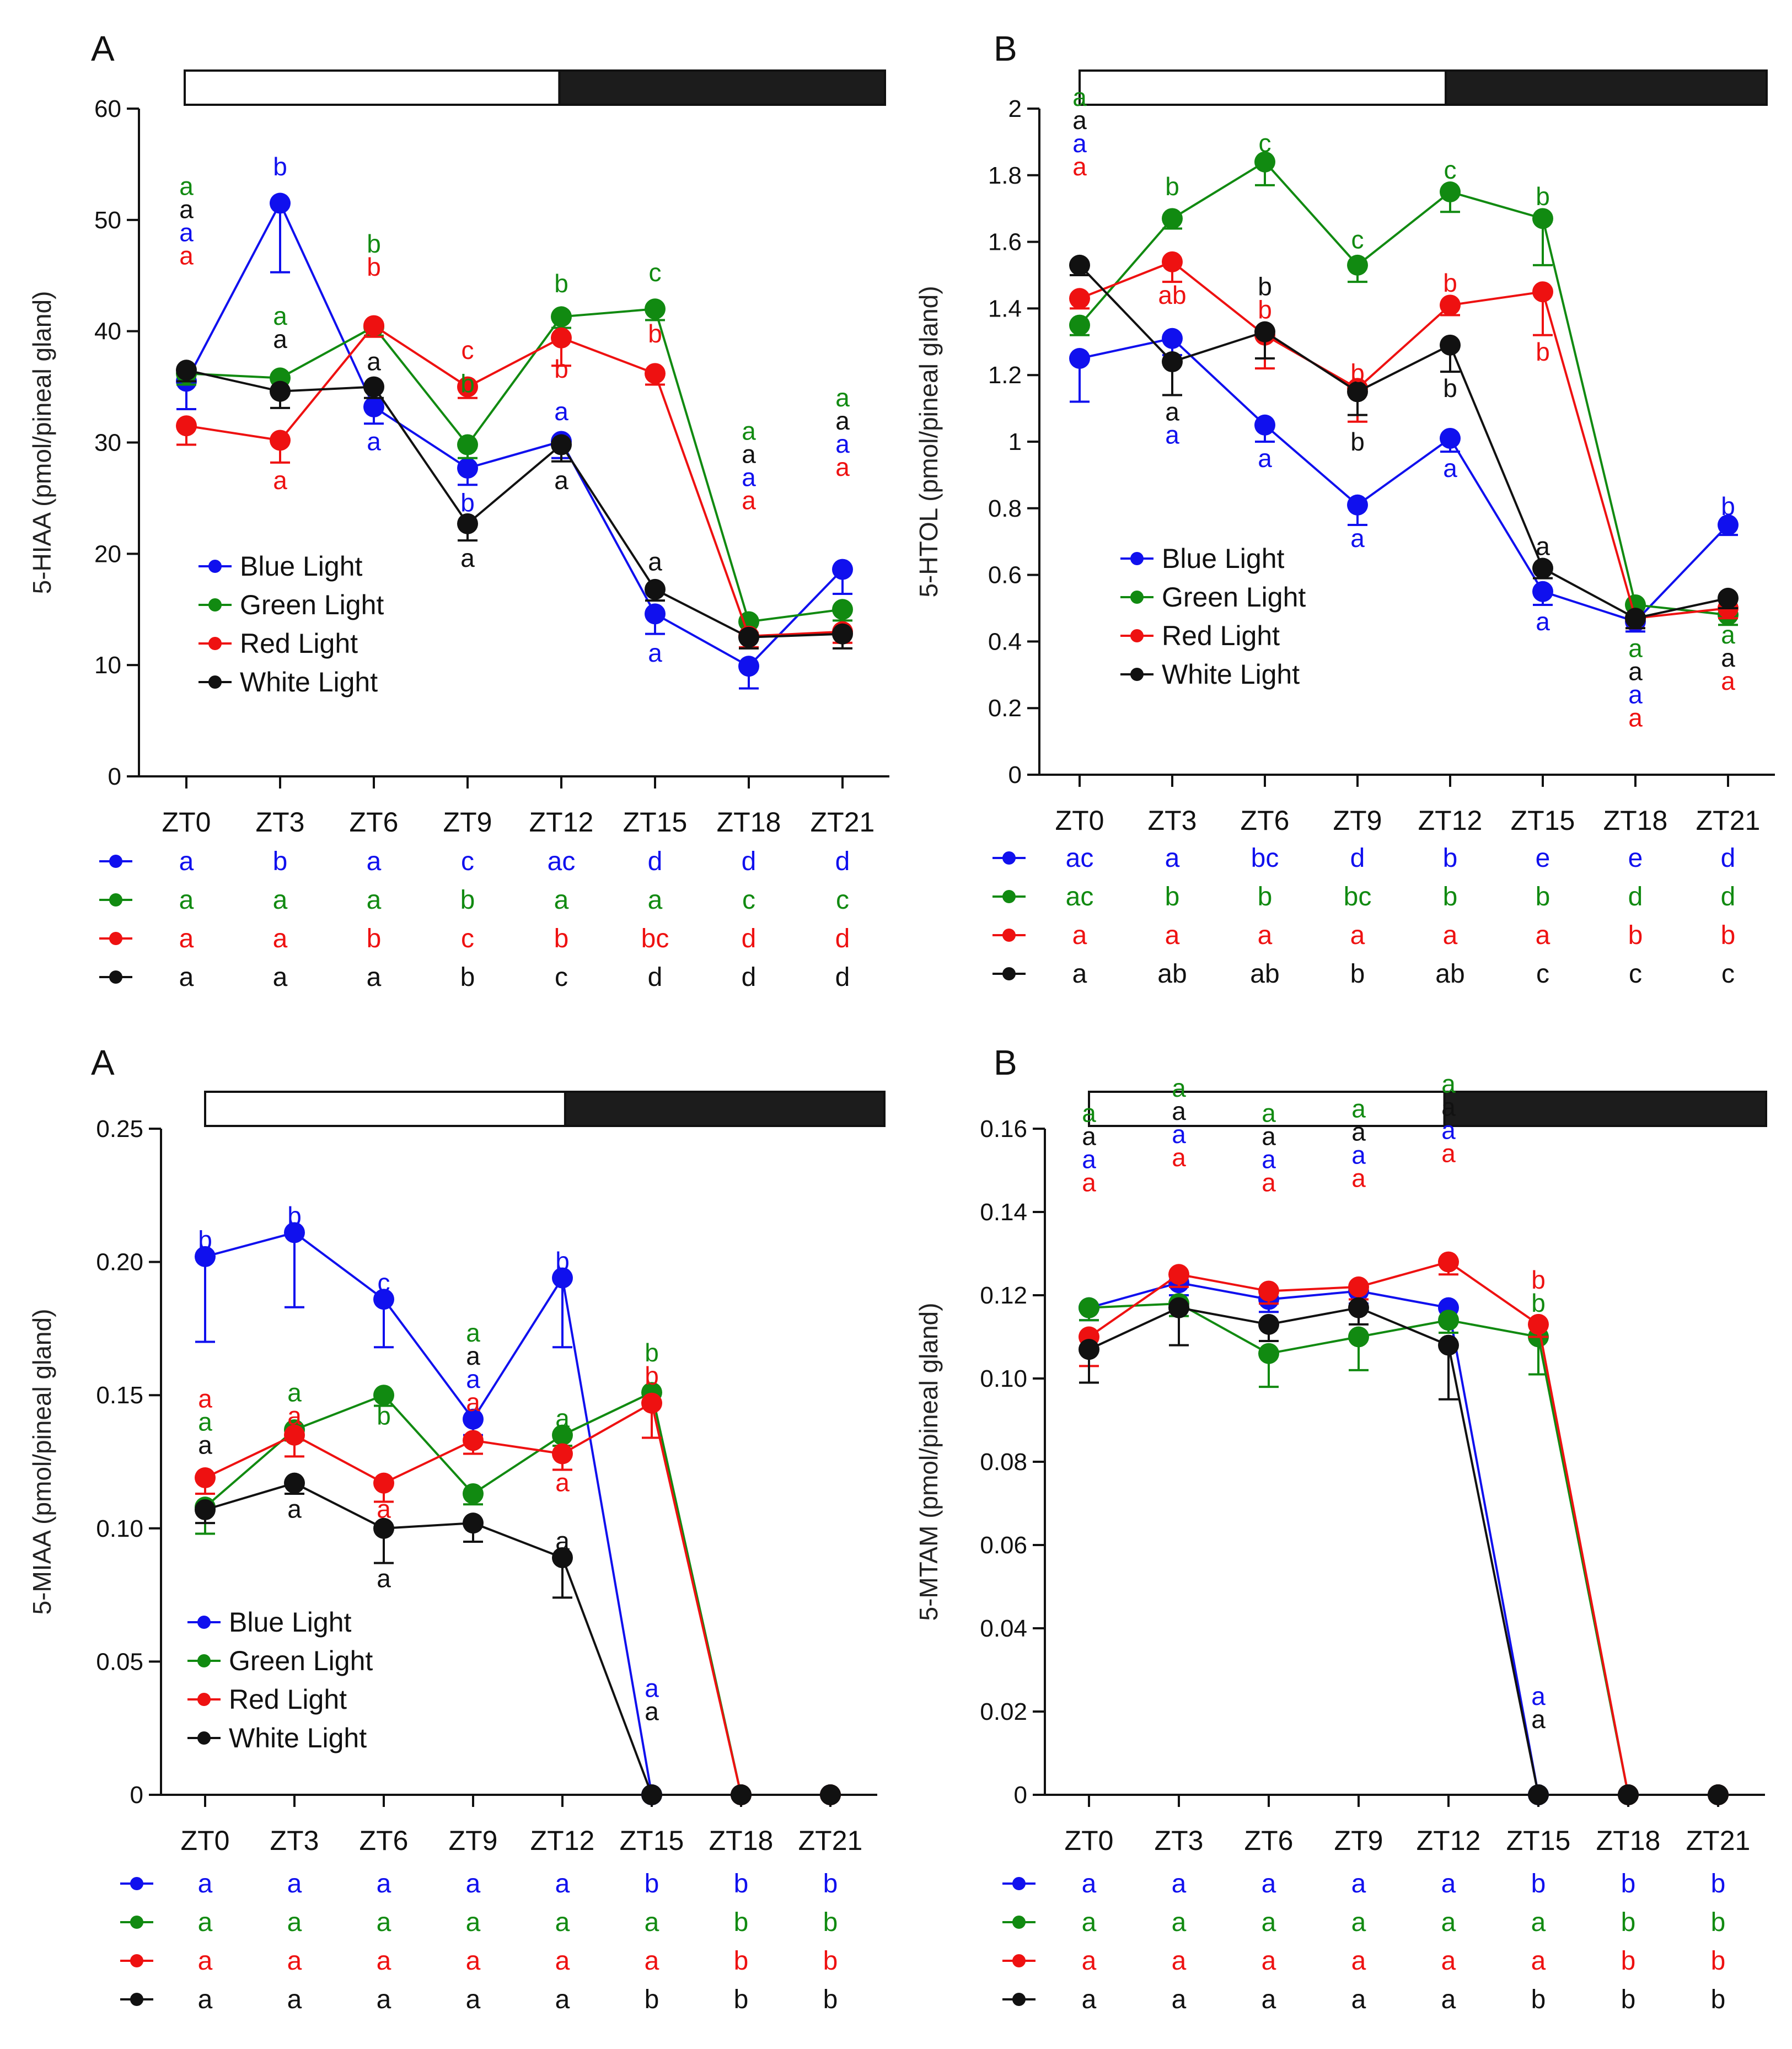  What do you see at coordinates (1728, 974) in the screenshot?
I see `stats-letter: c` at bounding box center [1728, 974].